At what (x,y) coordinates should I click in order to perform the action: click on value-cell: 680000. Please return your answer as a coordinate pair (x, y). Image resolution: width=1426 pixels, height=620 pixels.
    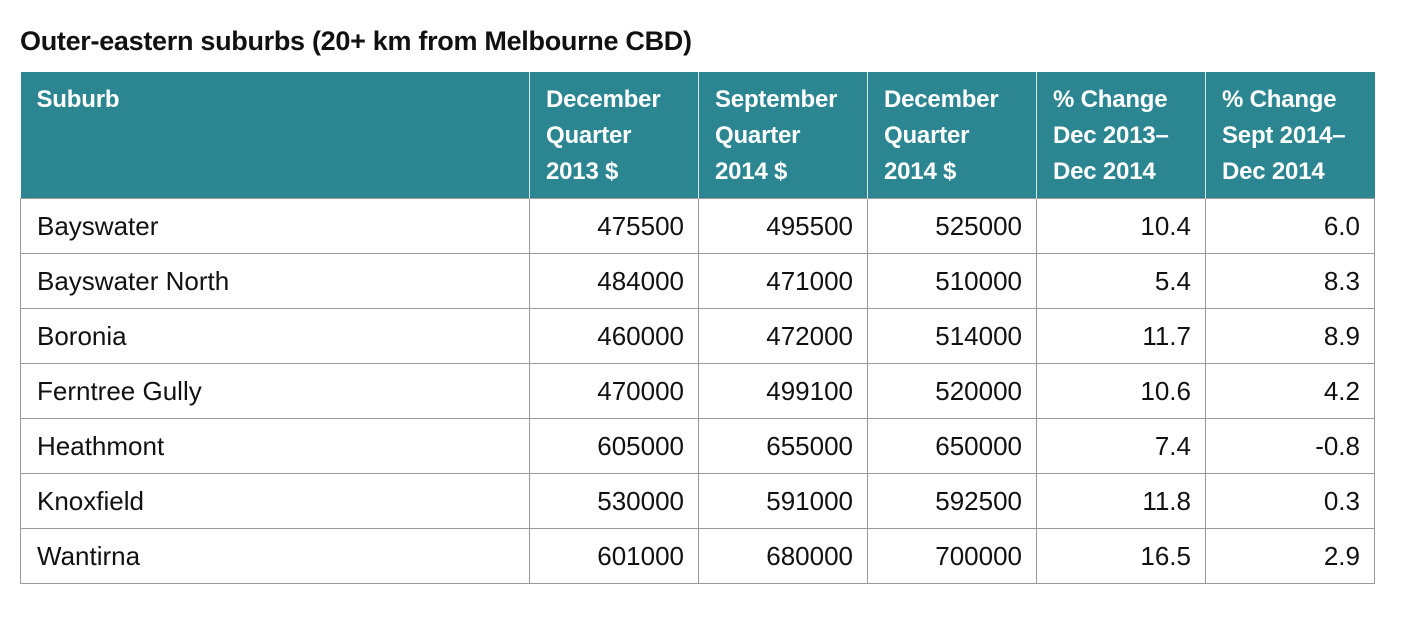
    Looking at the image, I should click on (783, 556).